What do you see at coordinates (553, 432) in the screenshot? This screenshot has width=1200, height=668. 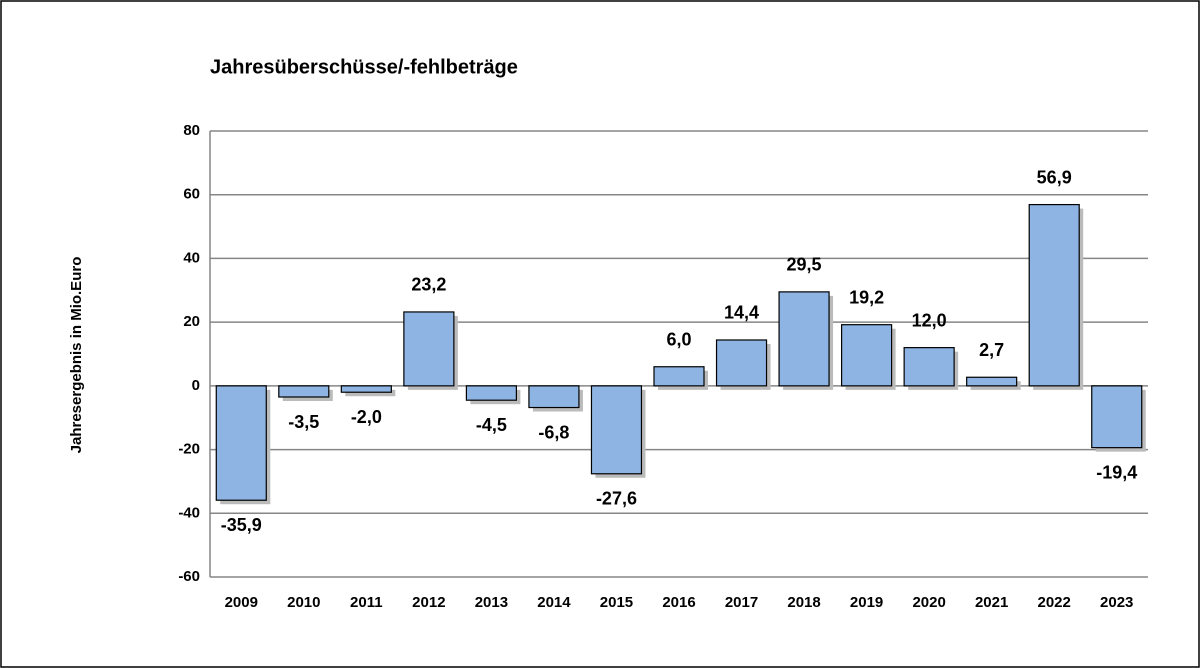 I see `data-label: -6,8` at bounding box center [553, 432].